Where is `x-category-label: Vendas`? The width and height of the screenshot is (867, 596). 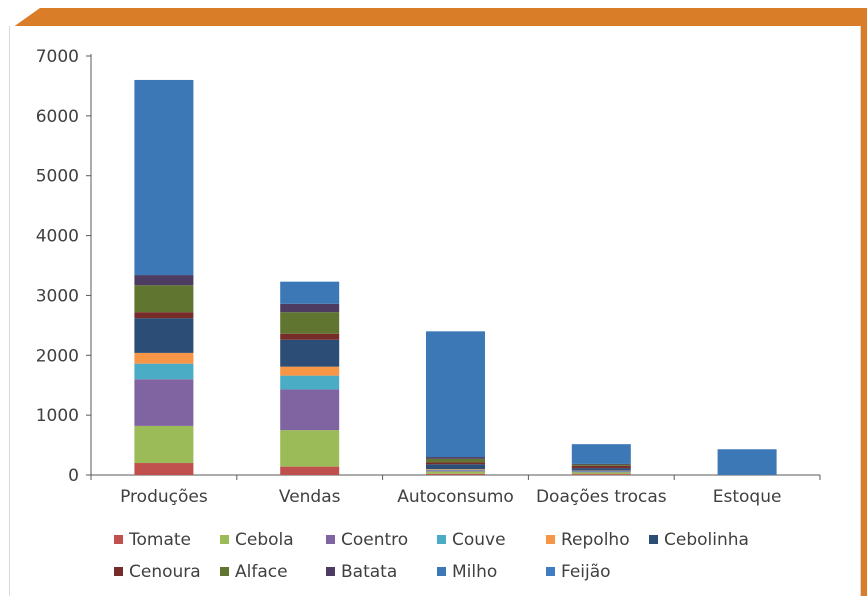
x-category-label: Vendas is located at coordinates (310, 497).